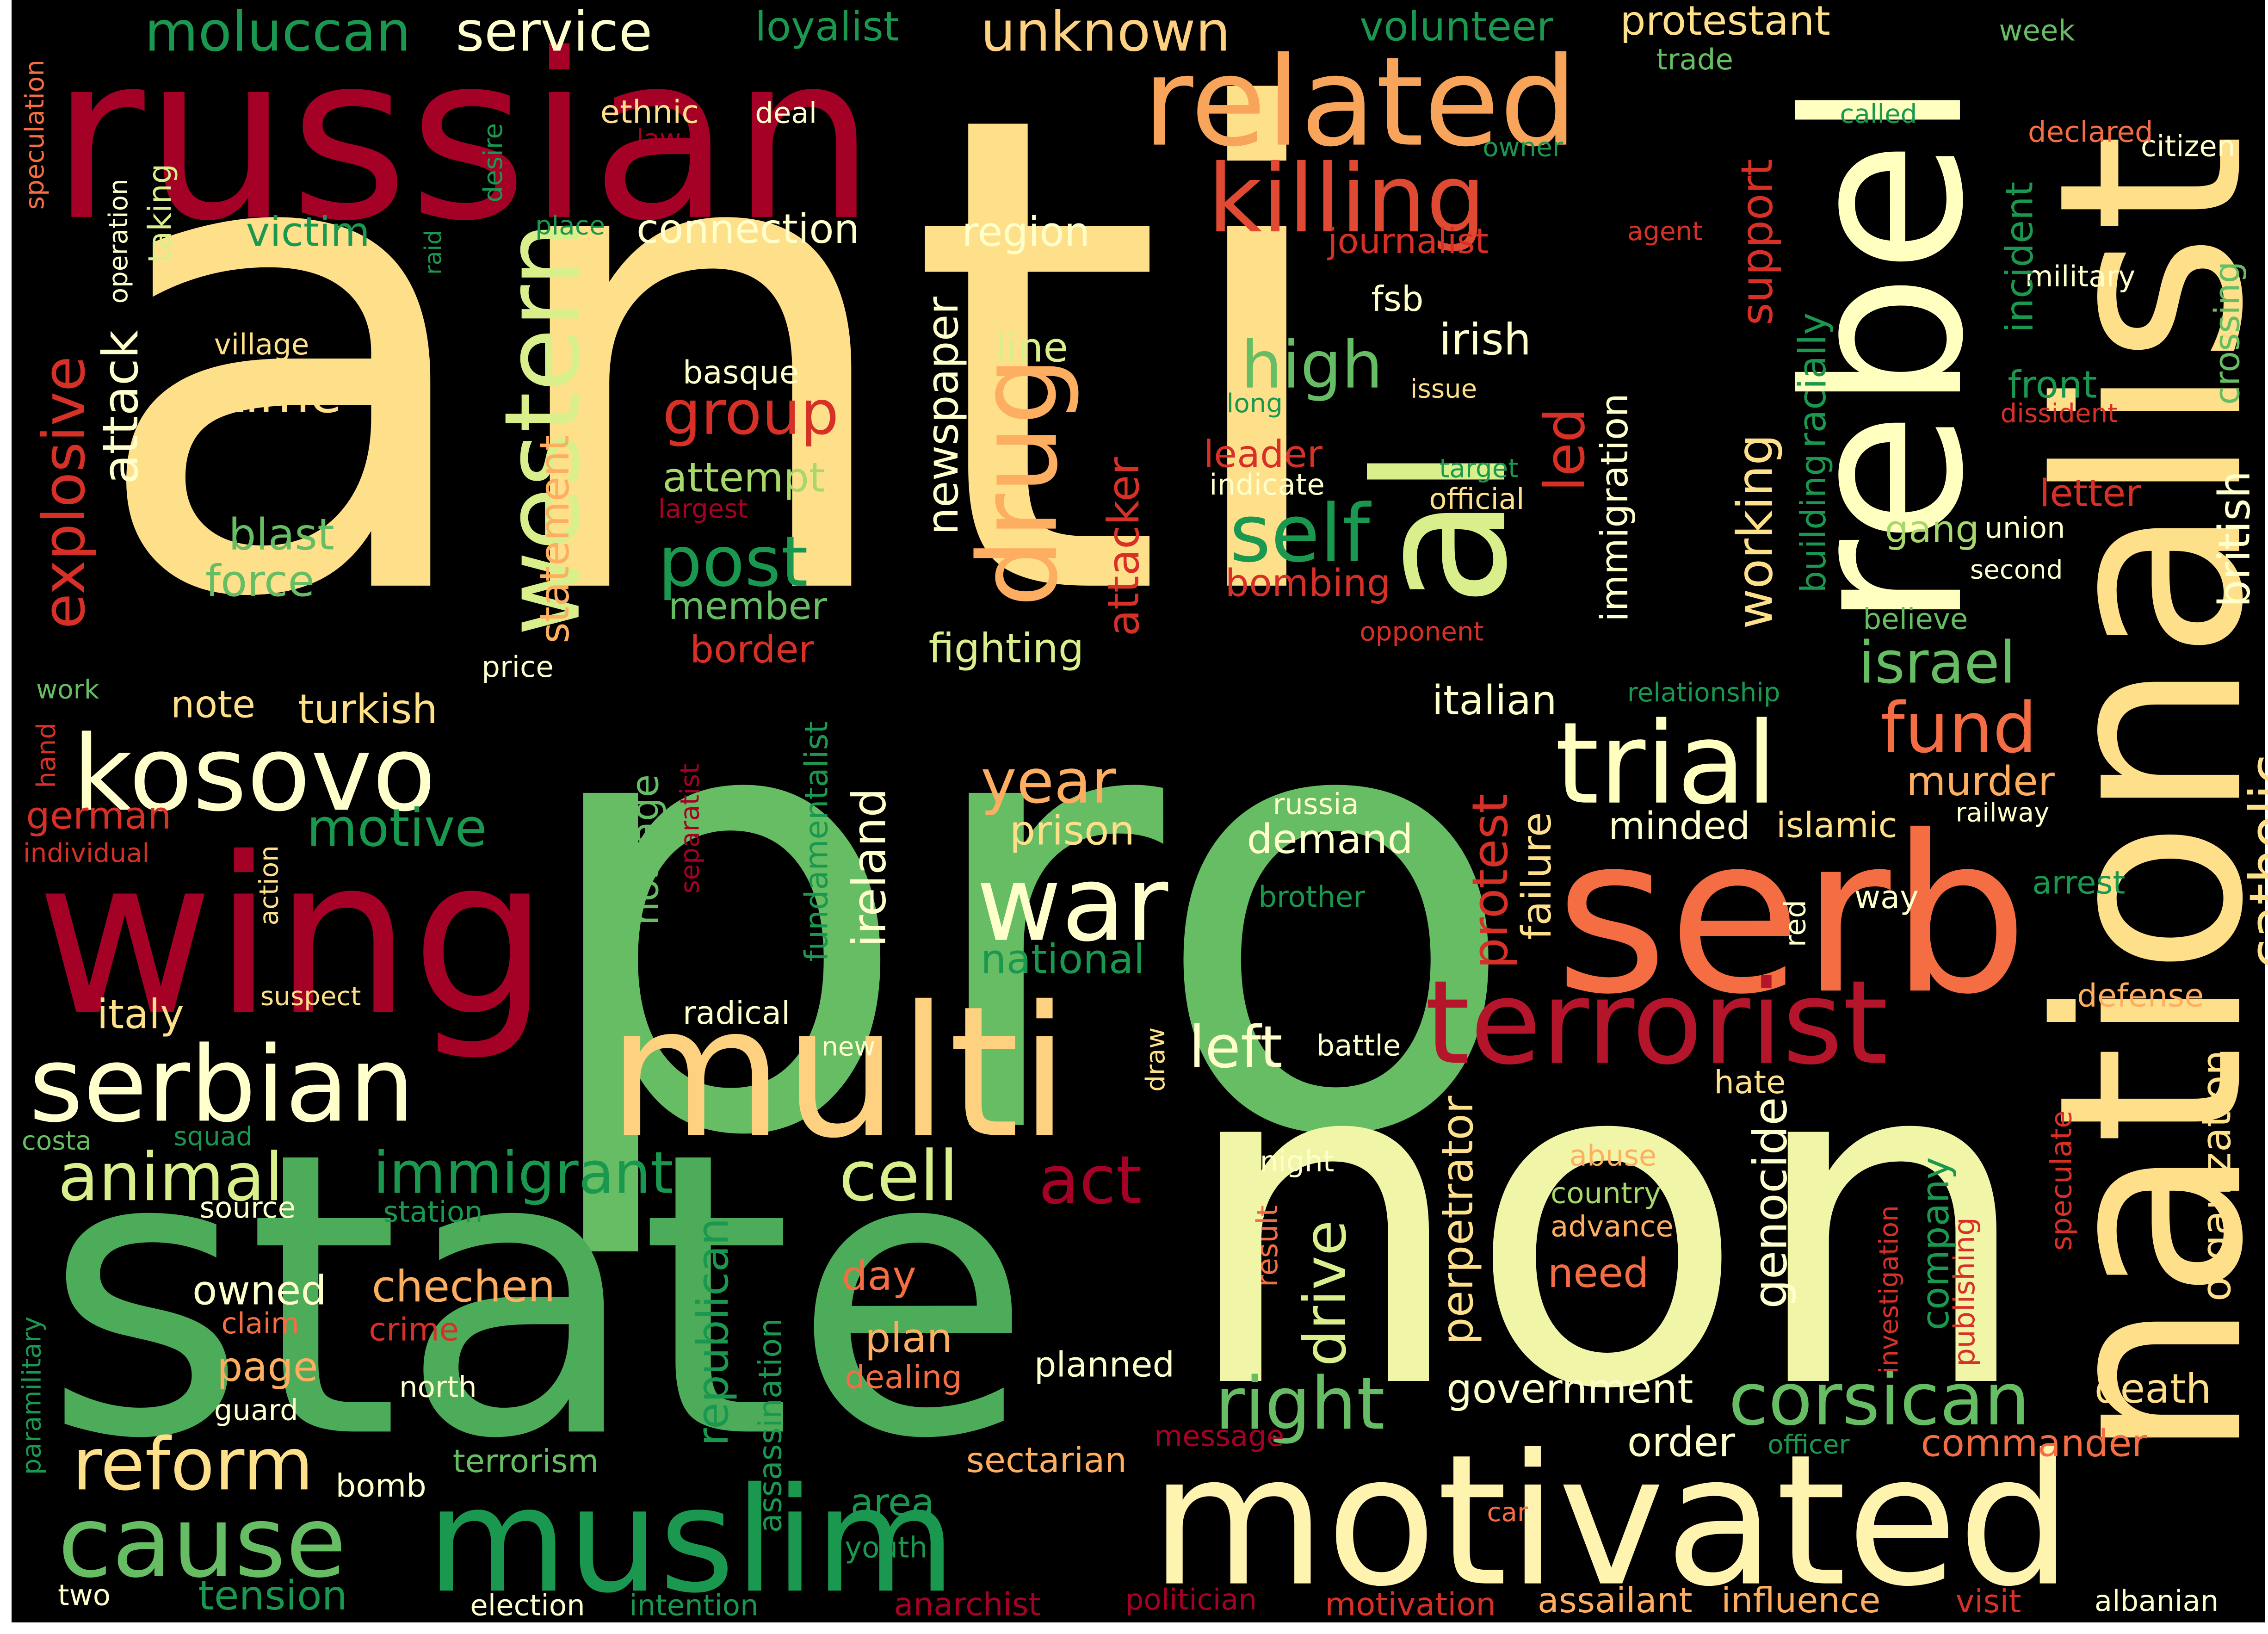  What do you see at coordinates (268, 1367) in the screenshot?
I see `cloud-word: page` at bounding box center [268, 1367].